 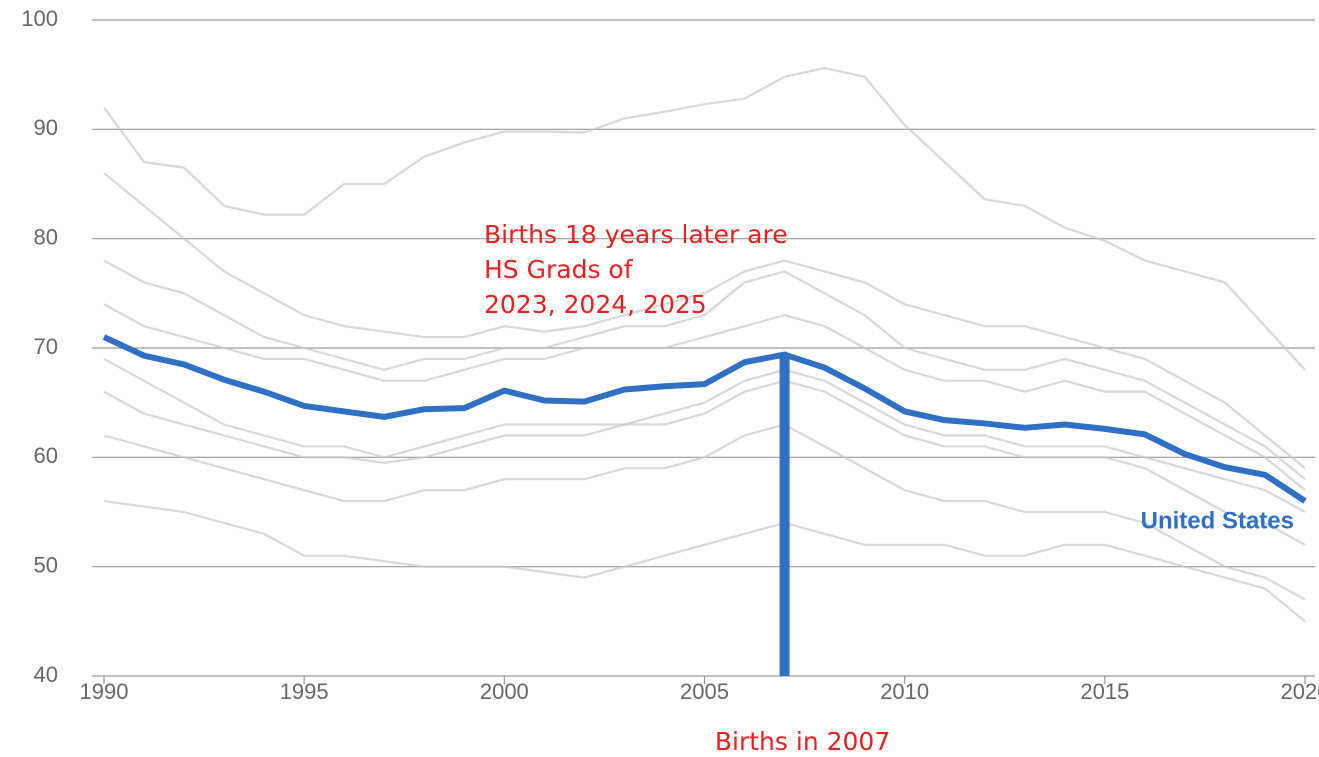 I want to click on annotation: 2023, 2024, 2025, so click(x=595, y=304).